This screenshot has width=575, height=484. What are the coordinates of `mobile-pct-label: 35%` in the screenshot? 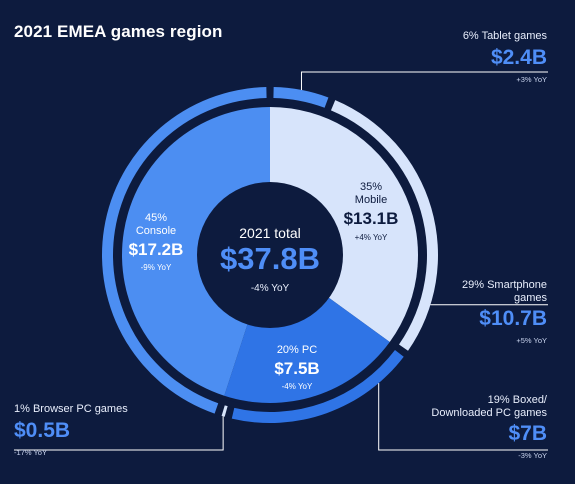 It's located at (371, 187).